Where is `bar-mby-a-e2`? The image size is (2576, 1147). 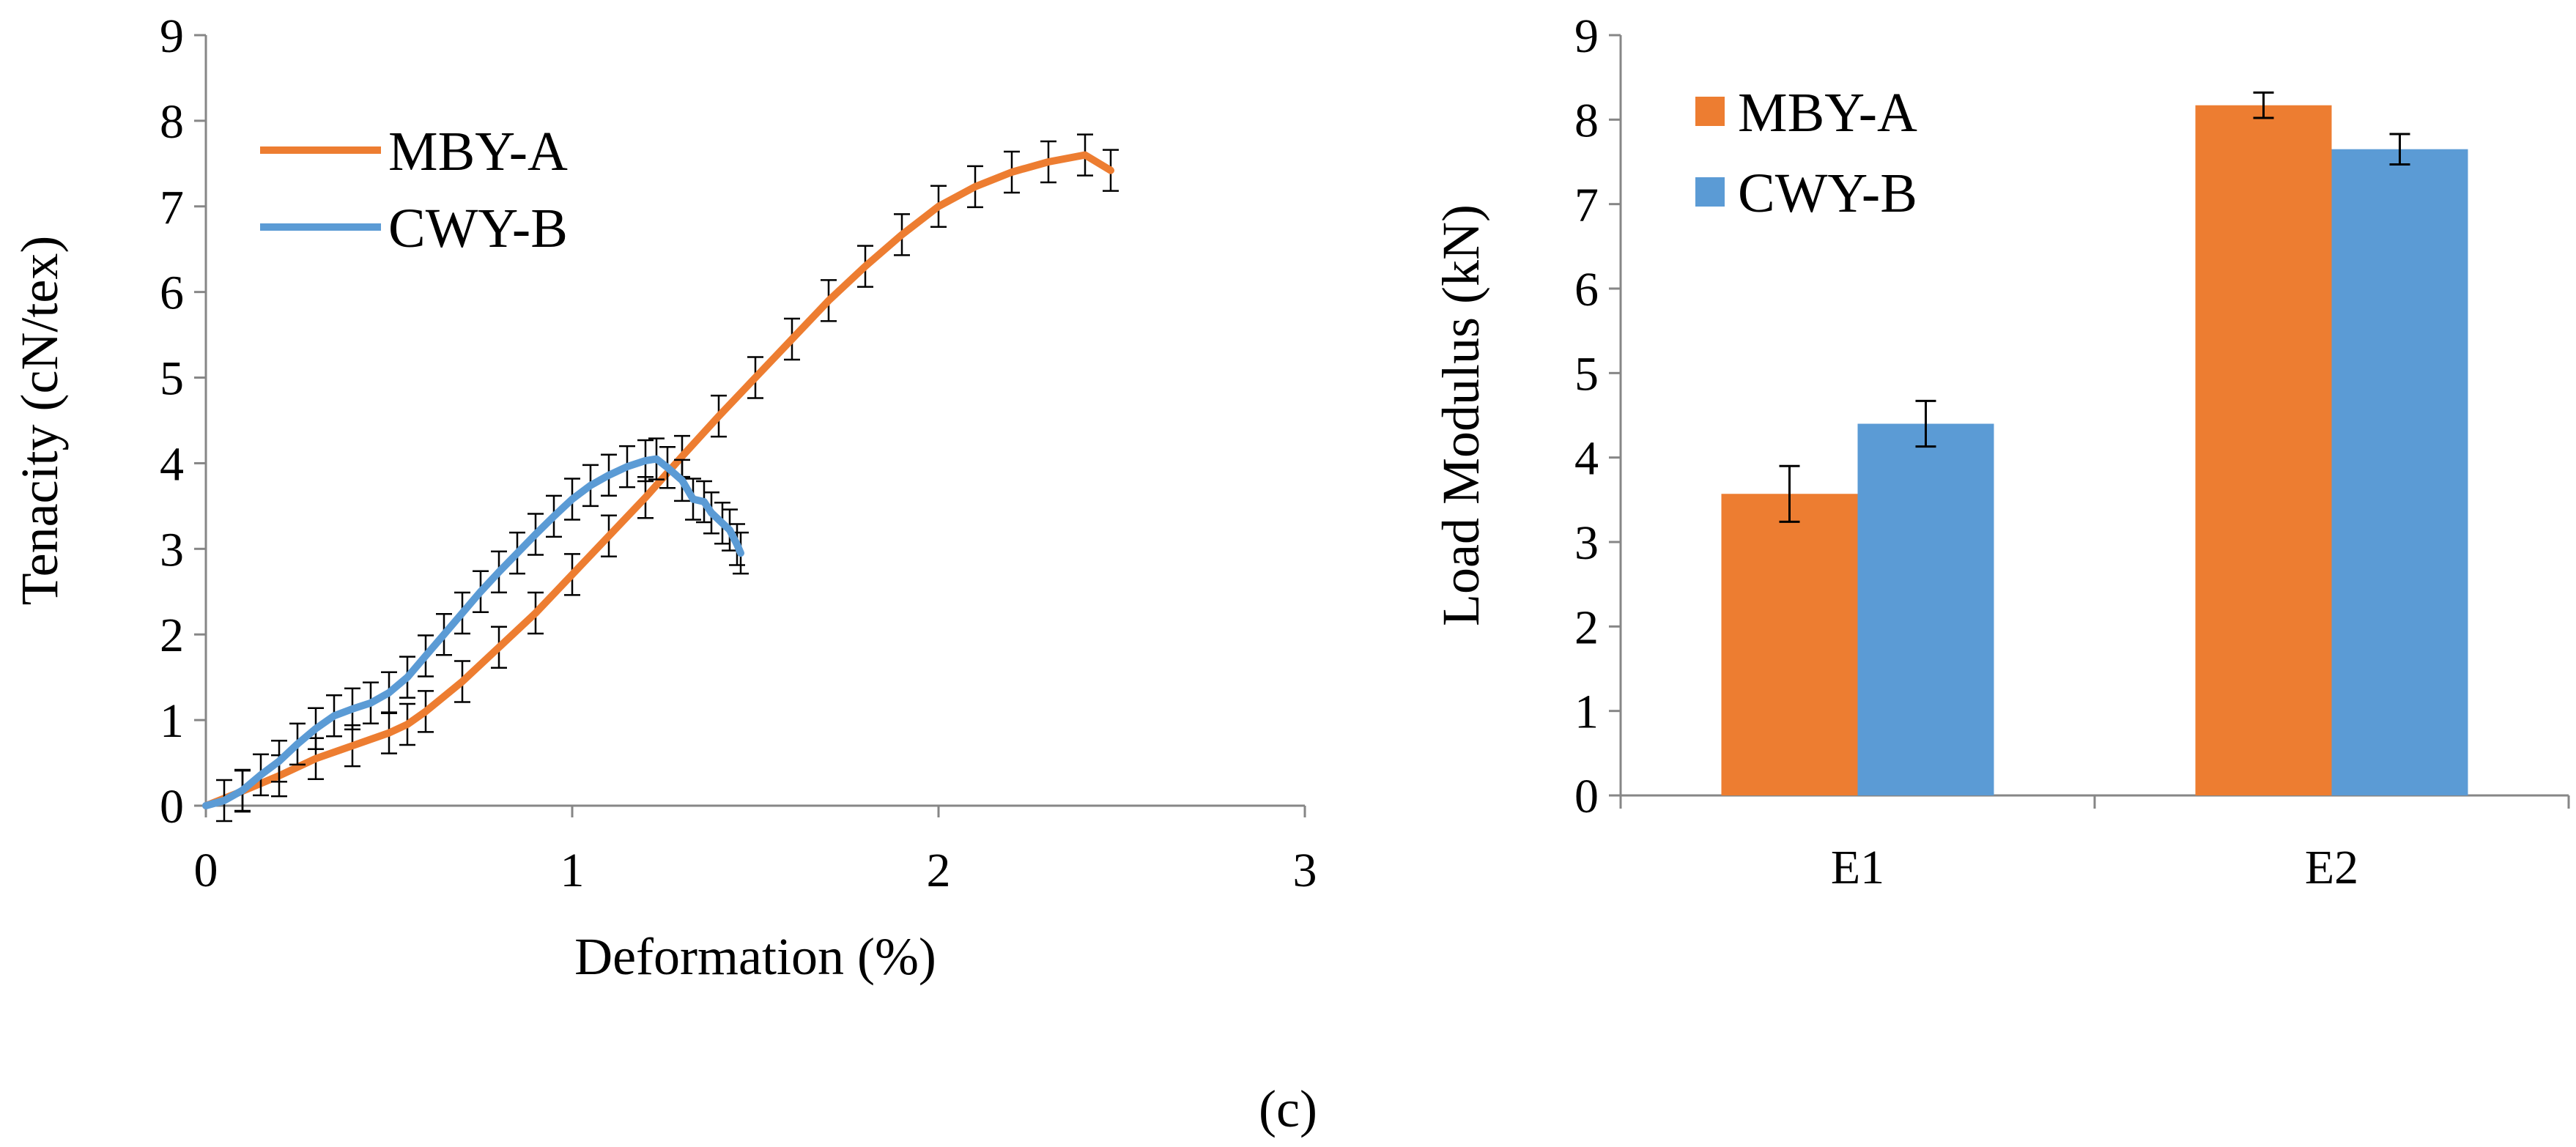 bar-mby-a-e2 is located at coordinates (2263, 450).